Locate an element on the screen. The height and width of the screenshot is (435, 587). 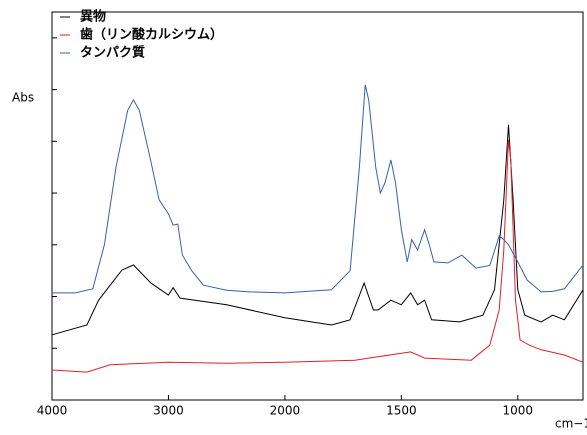
x-axis-label: cm−1 is located at coordinates (571, 424).